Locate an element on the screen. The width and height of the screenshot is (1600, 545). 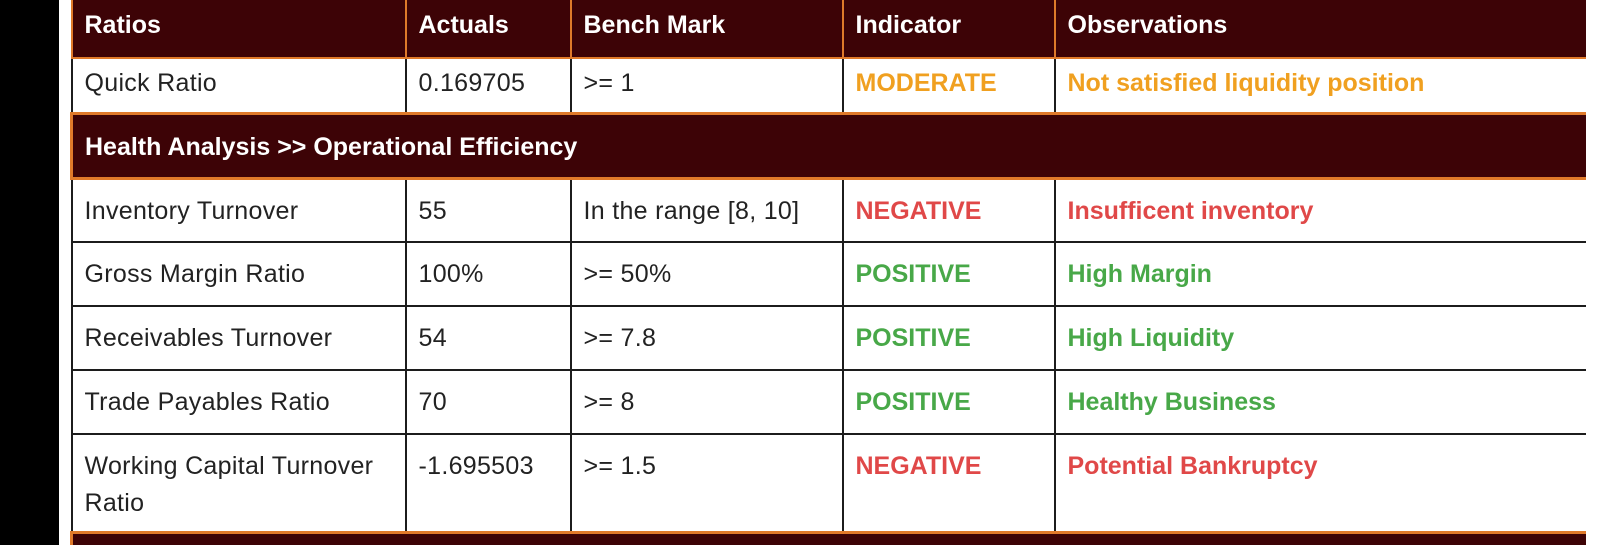
column-header-observations: Observations is located at coordinates (1319, 29).